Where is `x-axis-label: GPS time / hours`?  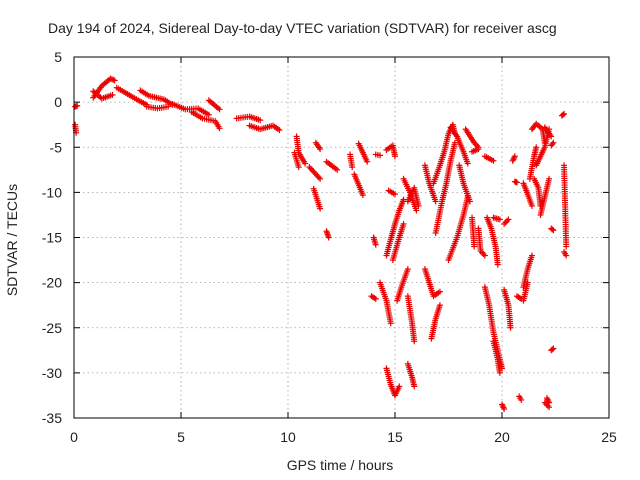 x-axis-label: GPS time / hours is located at coordinates (340, 465).